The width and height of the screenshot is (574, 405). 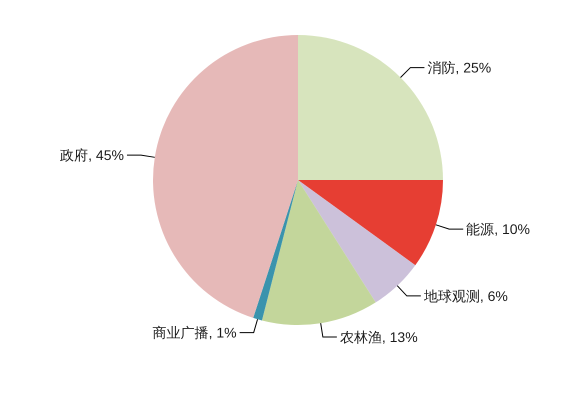 What do you see at coordinates (194, 332) in the screenshot?
I see `slice-label: 商业广播, 1%` at bounding box center [194, 332].